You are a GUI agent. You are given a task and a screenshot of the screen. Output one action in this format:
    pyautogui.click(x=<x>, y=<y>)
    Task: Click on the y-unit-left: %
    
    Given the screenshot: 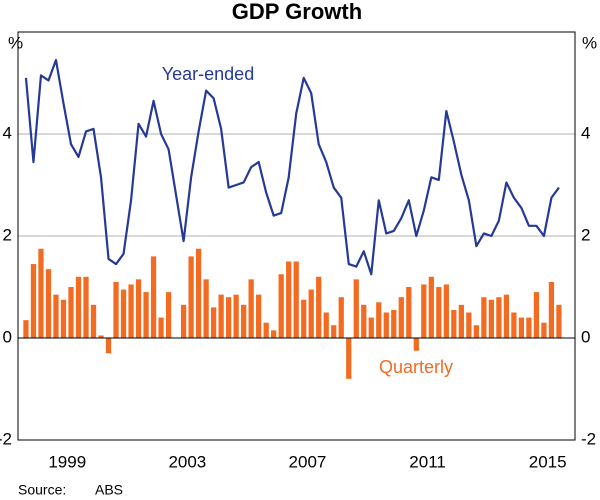 What is the action you would take?
    pyautogui.click(x=15, y=42)
    